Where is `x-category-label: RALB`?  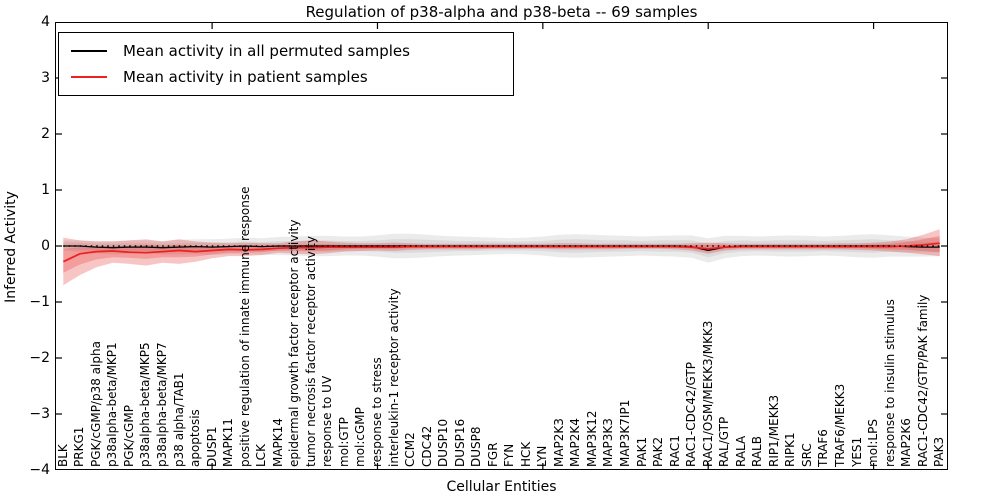 x-category-label: RALB is located at coordinates (757, 451).